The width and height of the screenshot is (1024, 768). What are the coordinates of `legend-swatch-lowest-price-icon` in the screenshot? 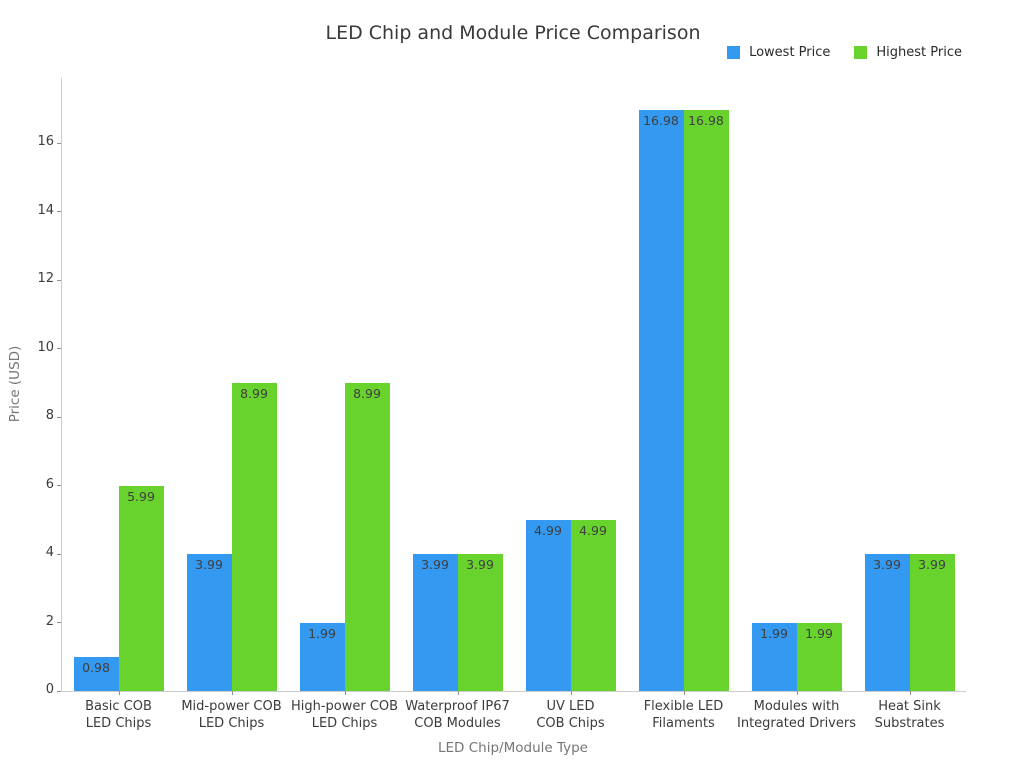 It's located at (734, 52).